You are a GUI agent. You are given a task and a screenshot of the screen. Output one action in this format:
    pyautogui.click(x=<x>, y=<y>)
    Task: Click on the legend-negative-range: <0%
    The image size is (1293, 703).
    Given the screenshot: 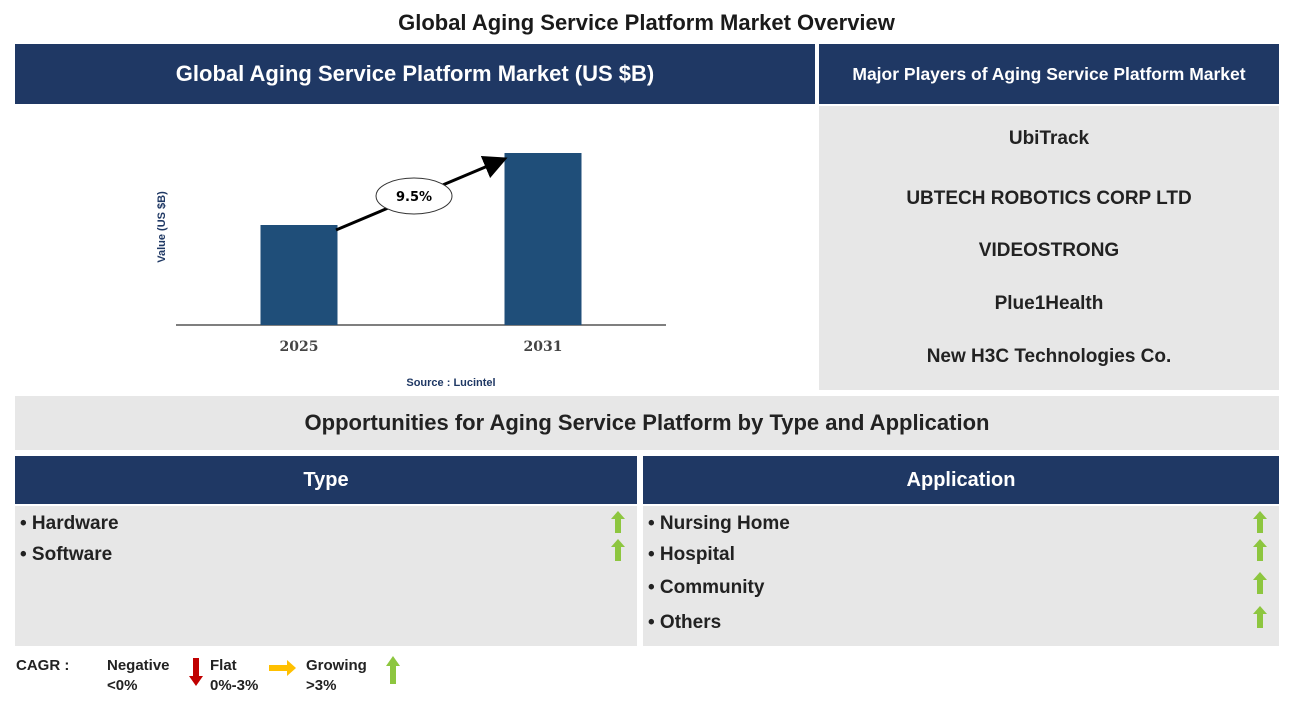 What is the action you would take?
    pyautogui.click(x=122, y=685)
    